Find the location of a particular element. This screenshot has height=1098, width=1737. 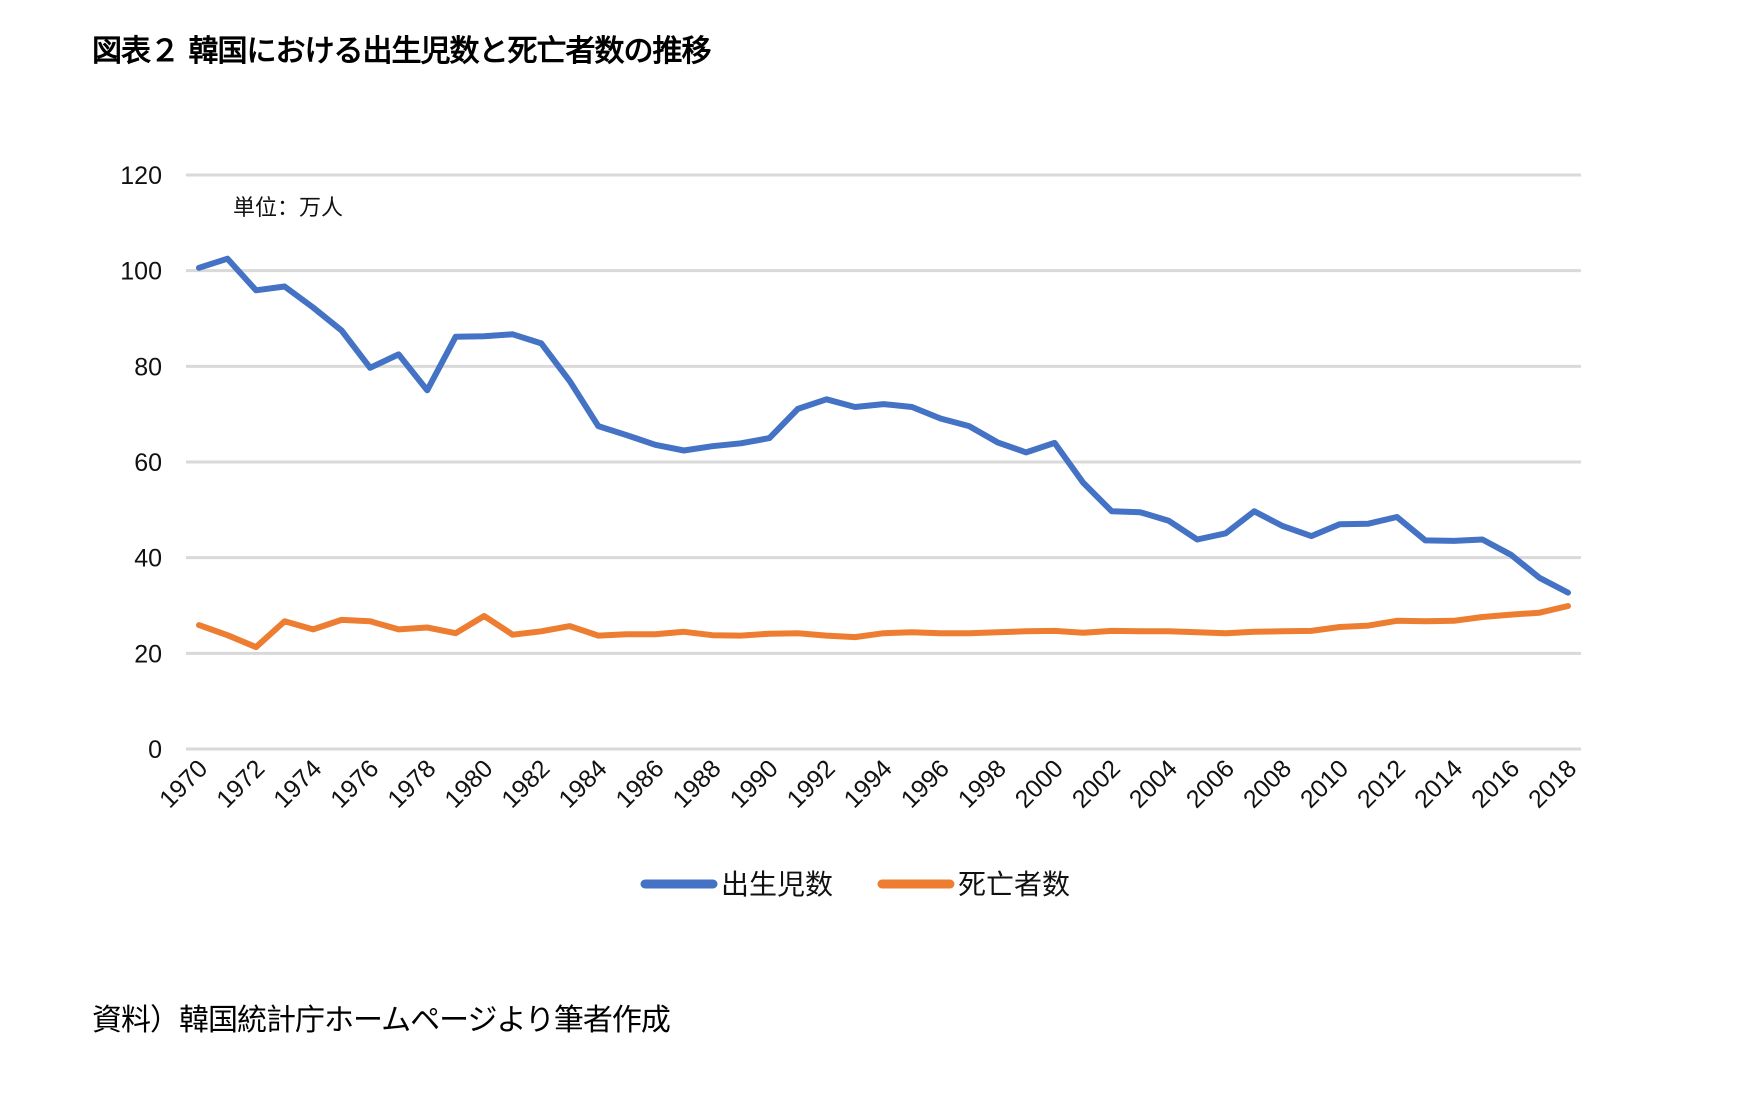

source-note: 資料）韓国統計庁ホームページより筆者作成 is located at coordinates (381, 1020).